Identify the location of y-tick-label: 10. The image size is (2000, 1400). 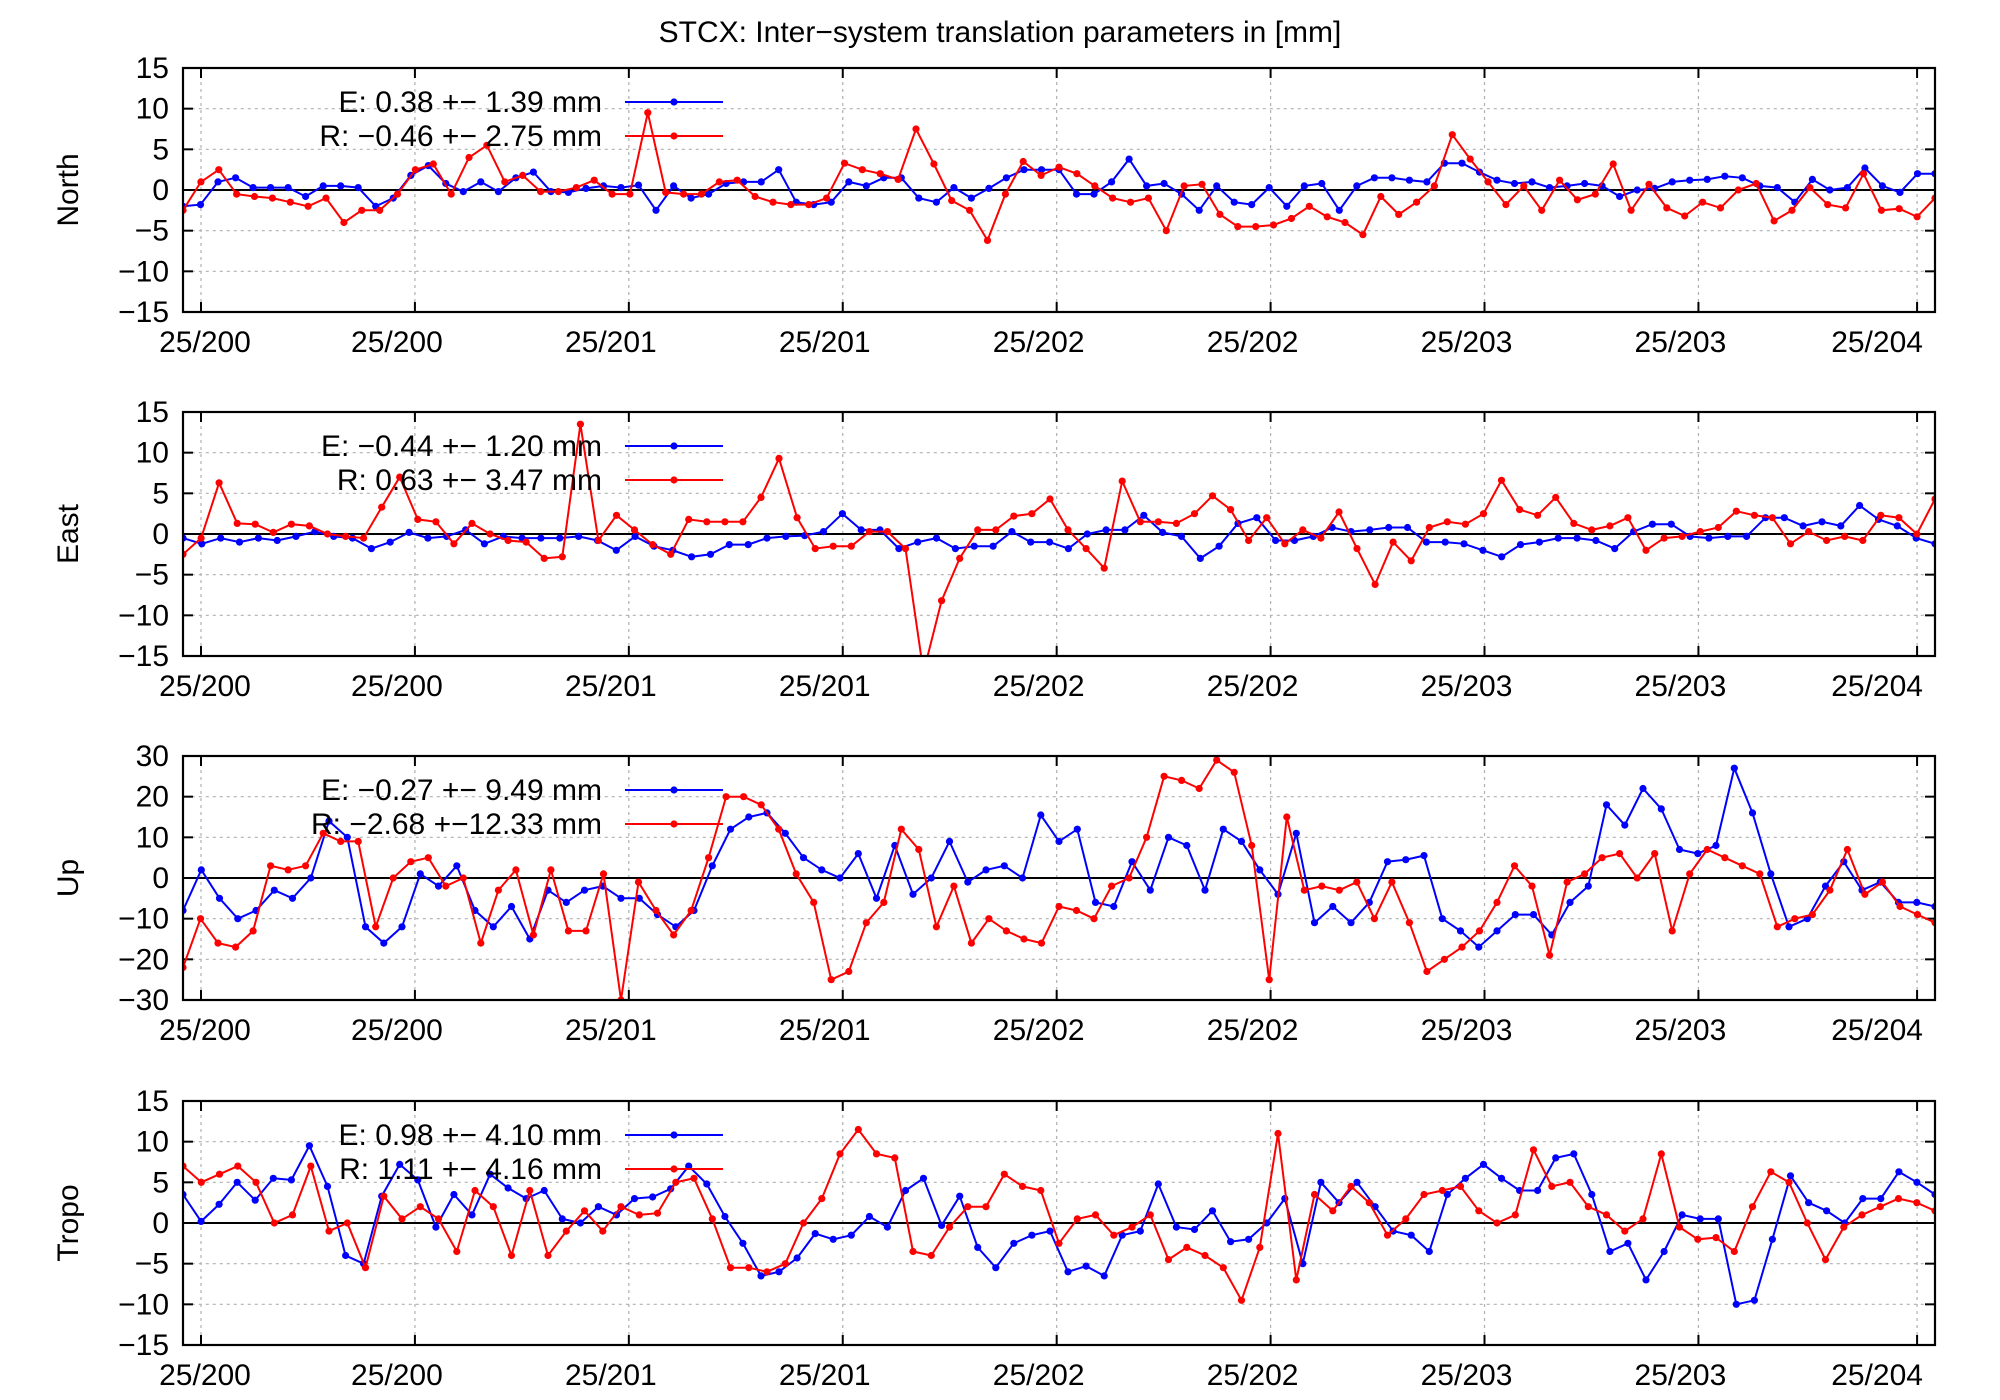
(152, 1142).